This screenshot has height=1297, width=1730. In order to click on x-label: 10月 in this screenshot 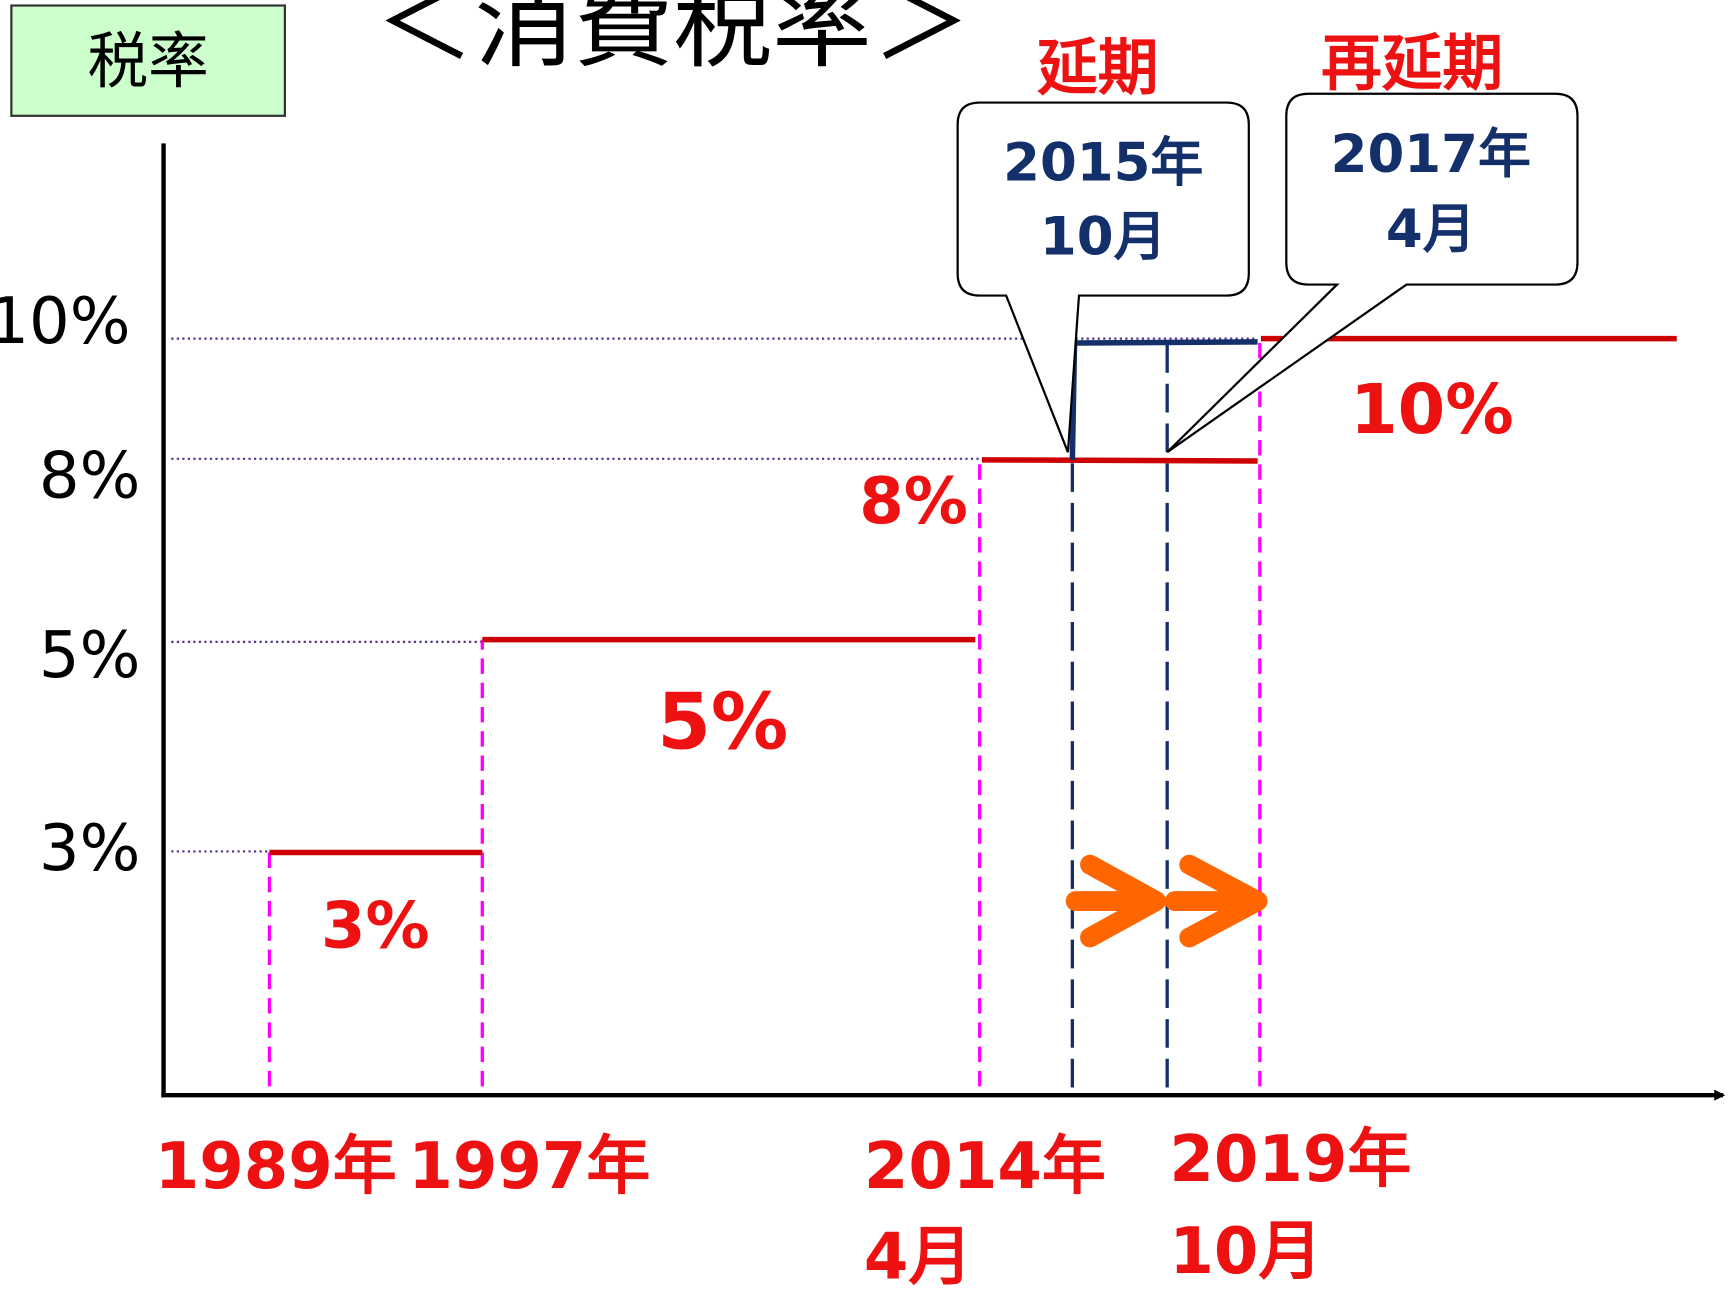, I will do `click(1245, 1252)`.